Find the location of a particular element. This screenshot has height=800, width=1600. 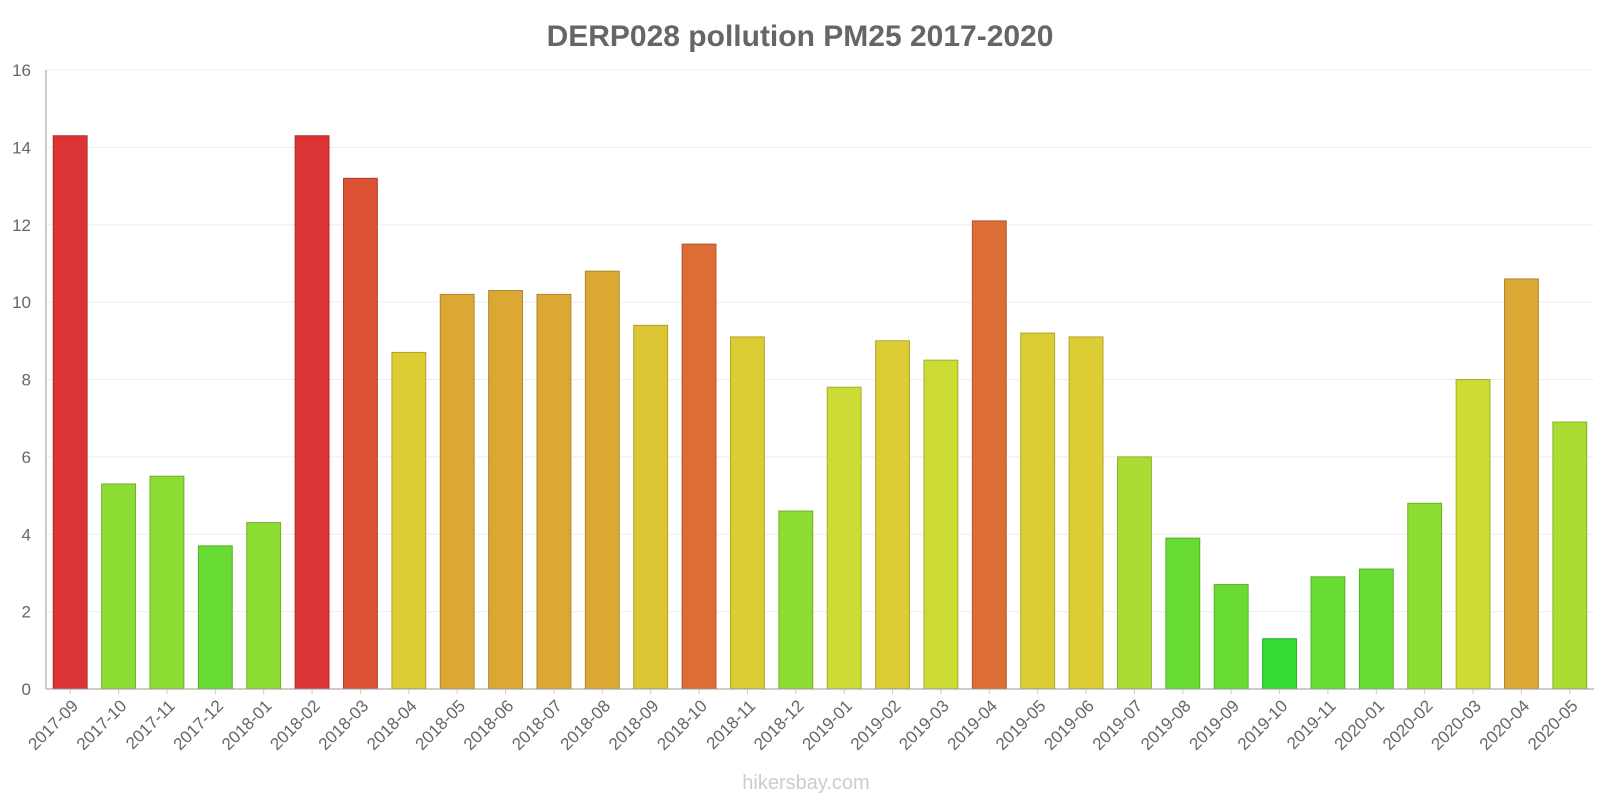

x-tick-label: 2018-08 is located at coordinates (586, 725).